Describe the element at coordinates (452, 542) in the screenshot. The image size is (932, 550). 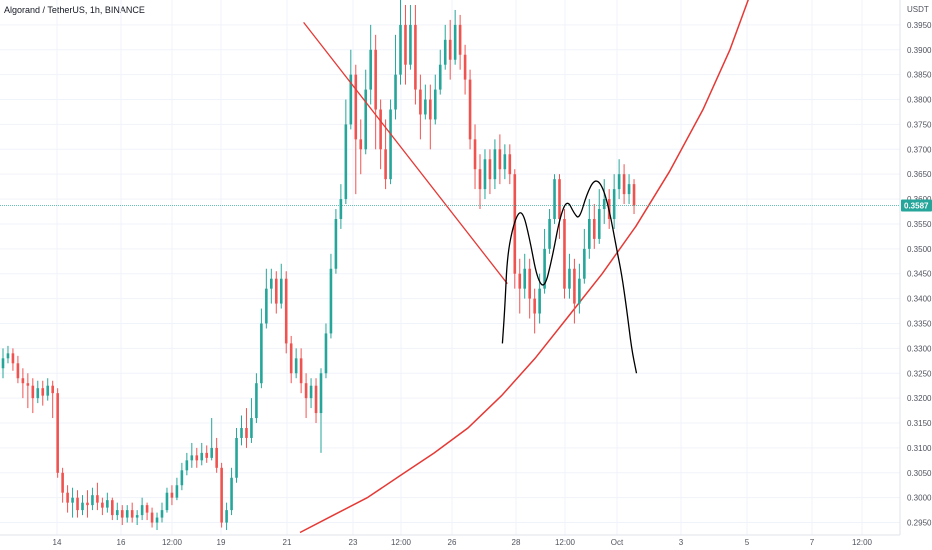
I see `x-tick-label: 26` at that location.